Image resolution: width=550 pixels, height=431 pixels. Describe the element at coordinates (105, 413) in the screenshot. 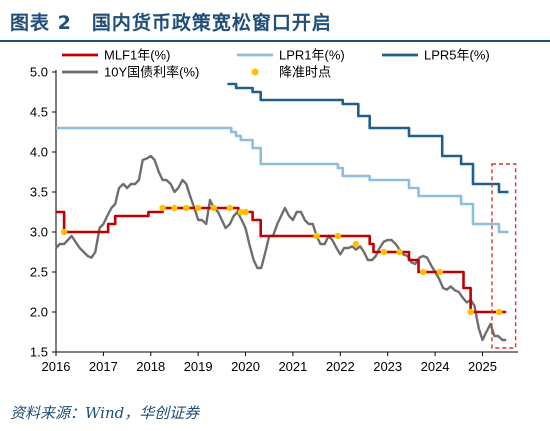

I see `source-note: 资料来源：Wind，华创证券` at that location.